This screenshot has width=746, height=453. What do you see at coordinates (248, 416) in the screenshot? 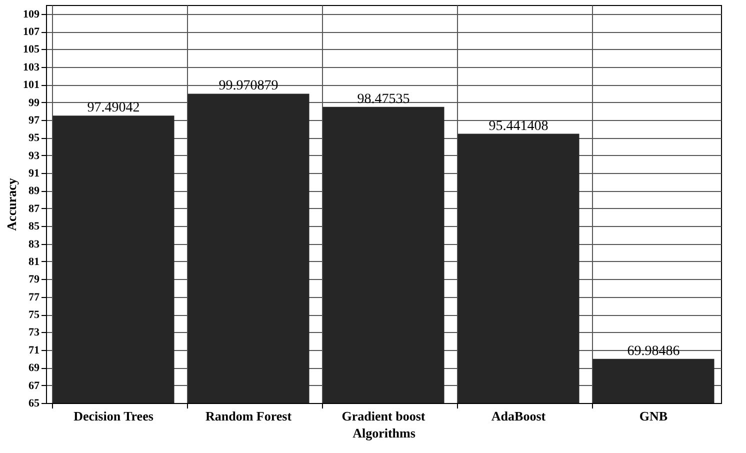
I see `x-tick-label: Random Forest` at bounding box center [248, 416].